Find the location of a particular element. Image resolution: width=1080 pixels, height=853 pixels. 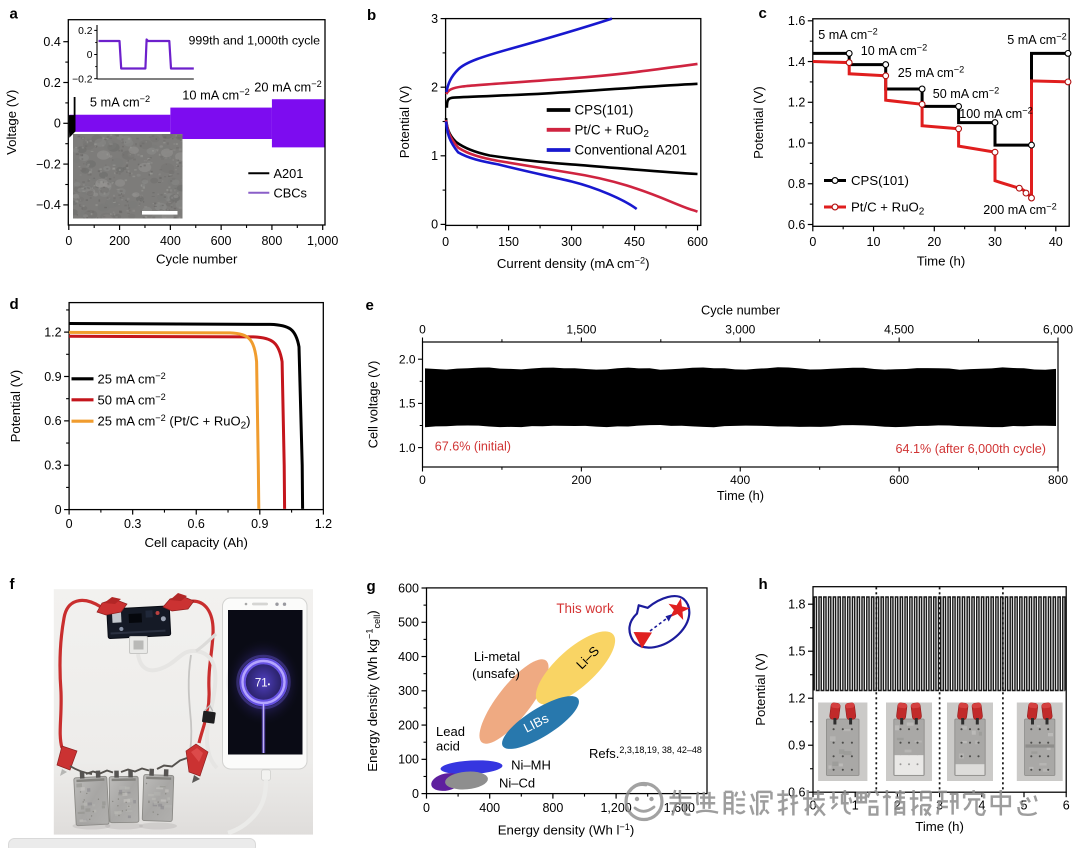

svg-text: 67.6% (initial) is located at coordinates (473, 447).